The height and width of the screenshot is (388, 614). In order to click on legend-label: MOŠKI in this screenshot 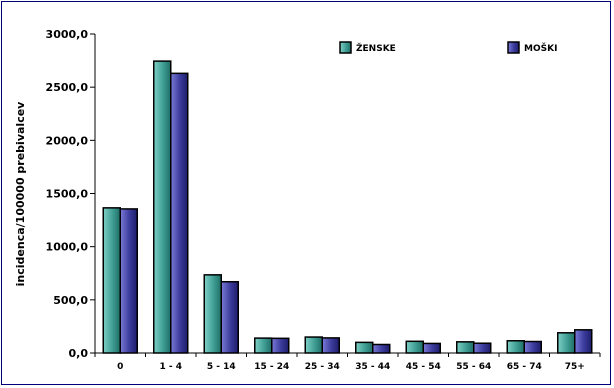, I will do `click(540, 48)`.